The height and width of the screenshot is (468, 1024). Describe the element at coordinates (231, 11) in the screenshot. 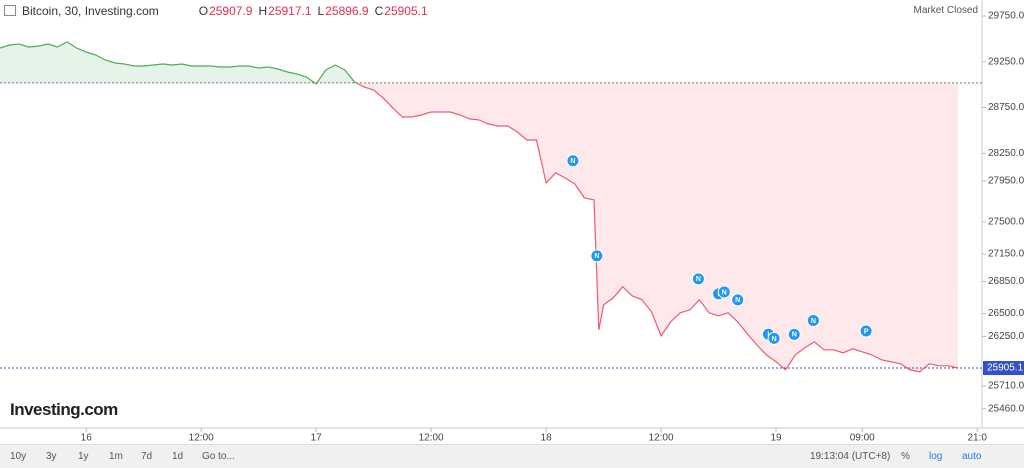

I see `open-value: 25907.9` at that location.